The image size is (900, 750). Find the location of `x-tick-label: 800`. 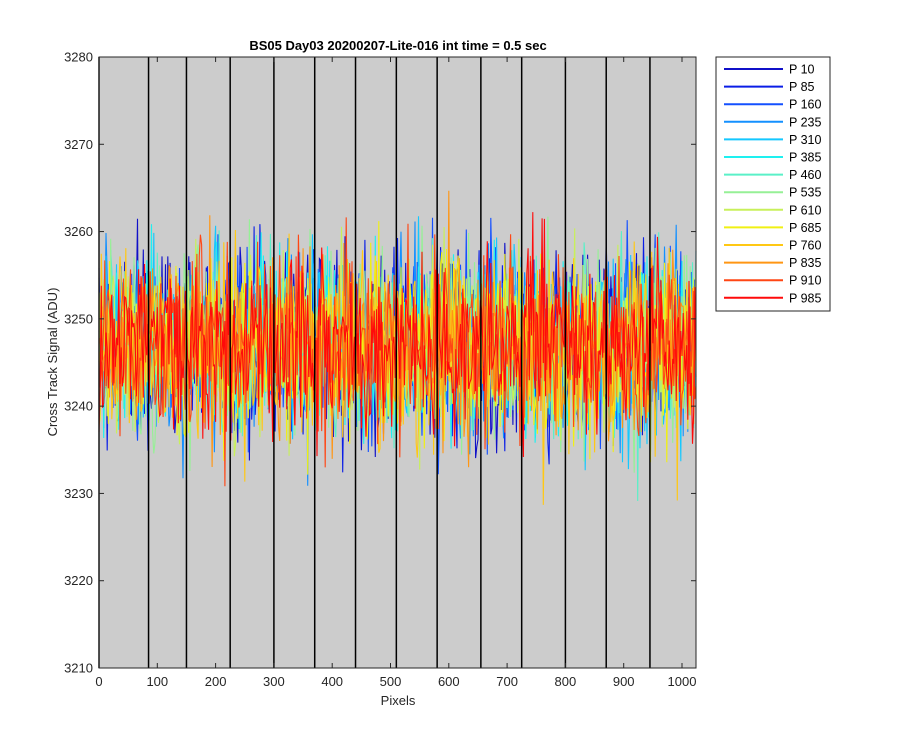

x-tick-label: 800 is located at coordinates (566, 681).